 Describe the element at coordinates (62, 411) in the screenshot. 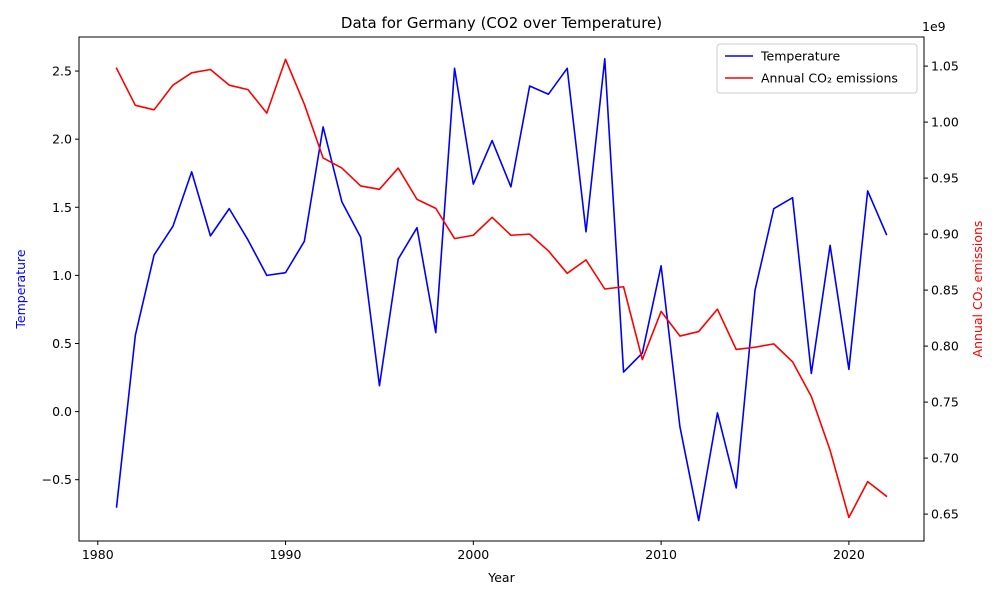

I see `y-left-tick-label: 0.0` at that location.